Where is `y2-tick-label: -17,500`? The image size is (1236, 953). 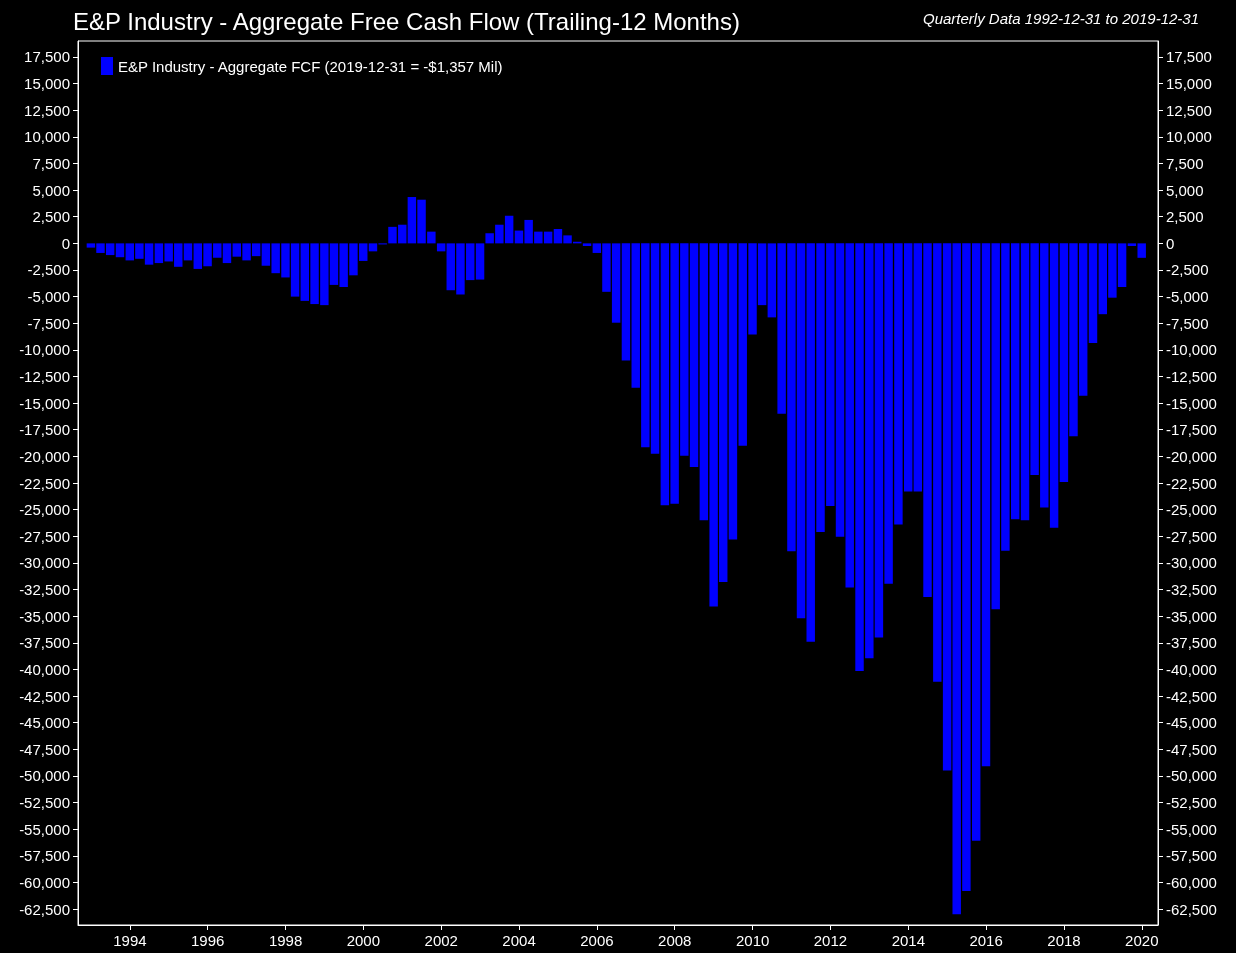
y2-tick-label: -17,500 is located at coordinates (1191, 430).